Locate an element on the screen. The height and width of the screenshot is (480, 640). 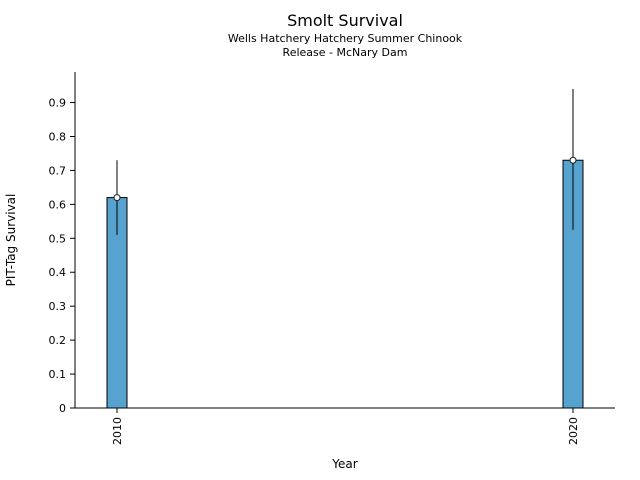
marker-2020 is located at coordinates (573, 160).